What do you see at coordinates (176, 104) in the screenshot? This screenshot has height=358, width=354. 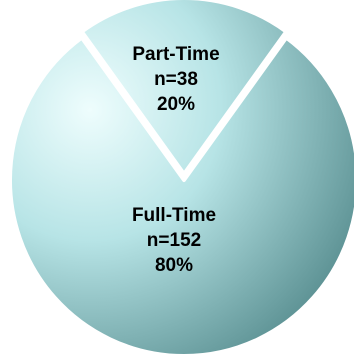 I see `slice-label-part-time-percent: 20%` at bounding box center [176, 104].